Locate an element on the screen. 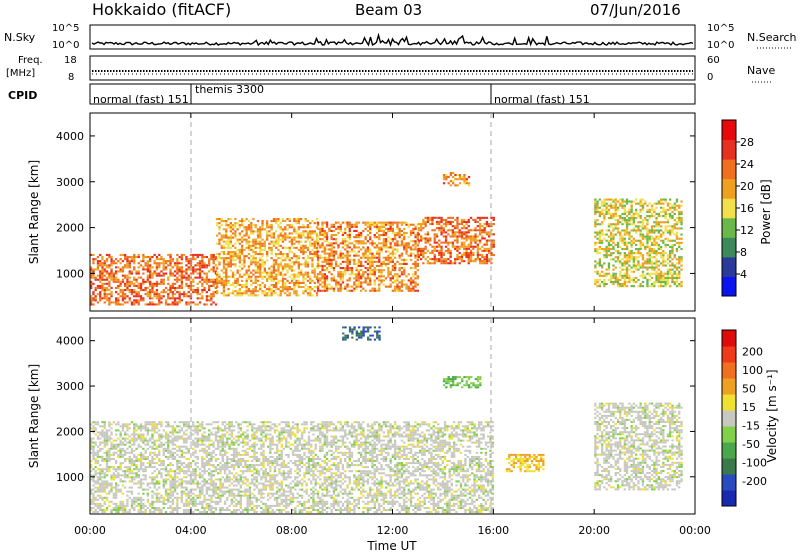 This screenshot has width=800, height=554. date-title: 07/Jun/2016 is located at coordinates (635, 10).